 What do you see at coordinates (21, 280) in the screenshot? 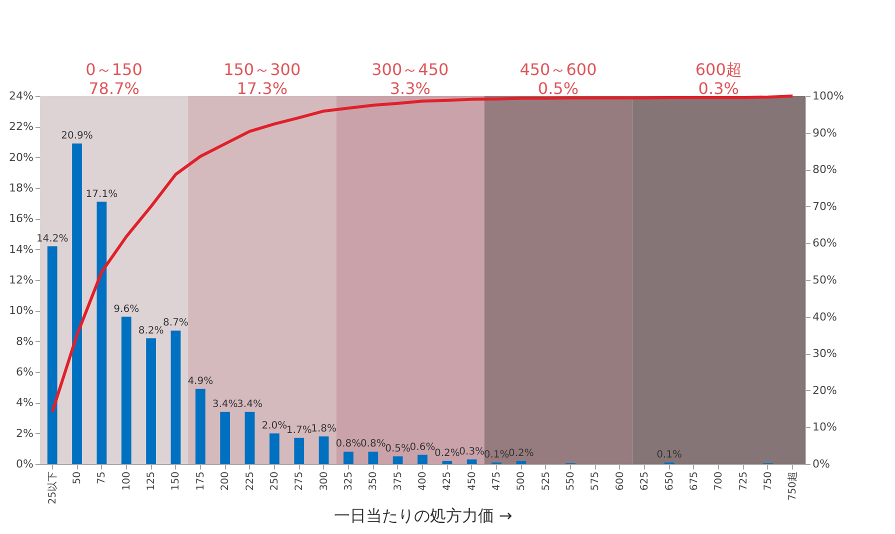
I see `y-tick-label: 12%` at bounding box center [21, 280].